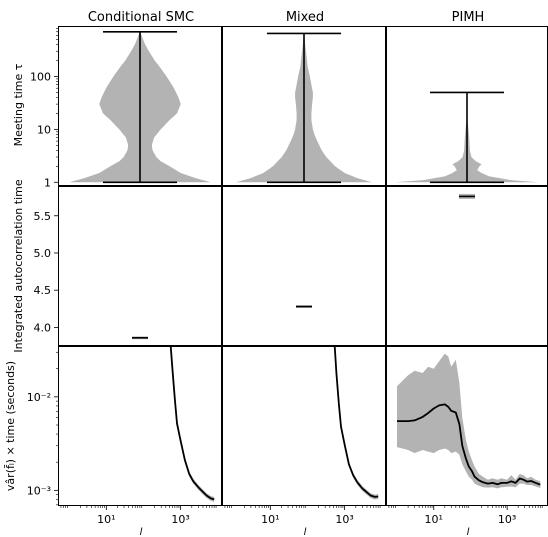 This screenshot has width=548, height=537. I want to click on ytick-label-iat: 5.0, so click(43, 253).